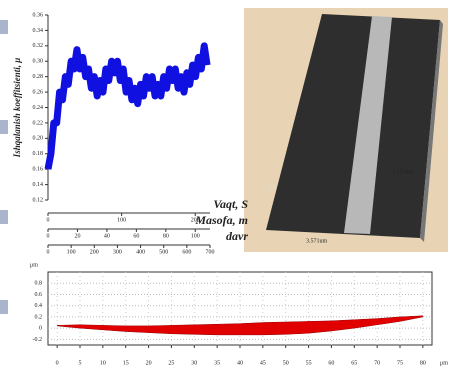  Describe the element at coordinates (163, 252) in the screenshot. I see `x-tick-label: 500` at that location.